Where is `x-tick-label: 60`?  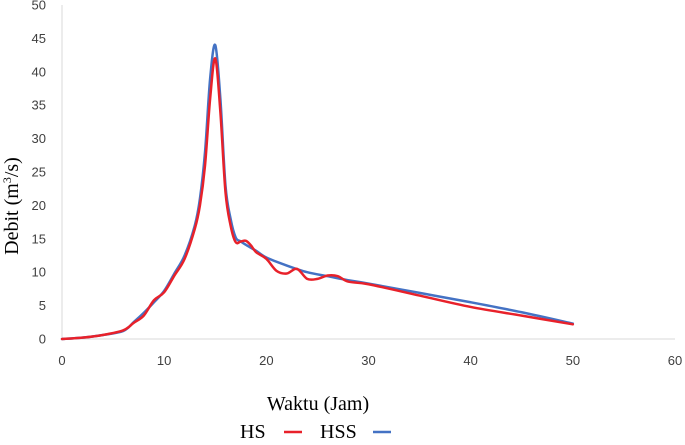 x-tick-label: 60 is located at coordinates (675, 360).